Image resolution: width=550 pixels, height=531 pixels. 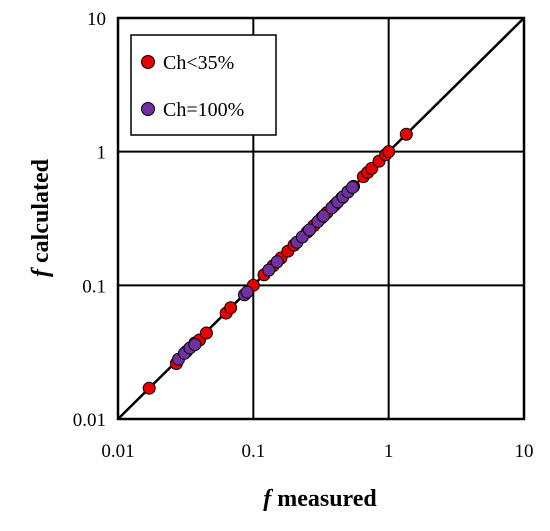 I want to click on x-tick-label: 0.1, so click(x=253, y=451).